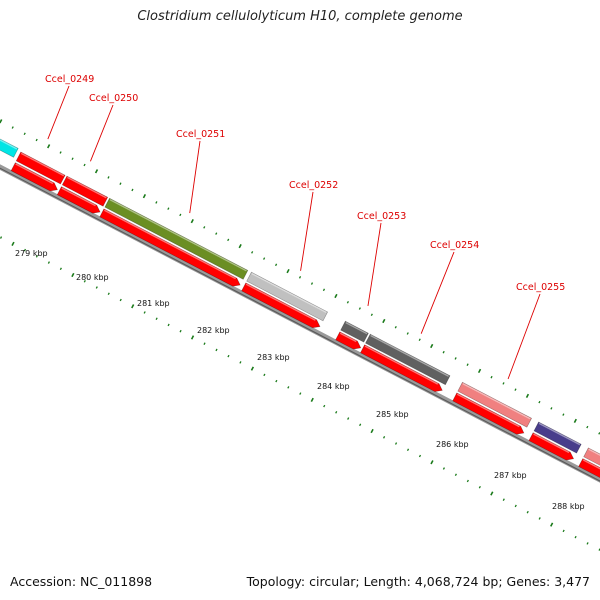 The width and height of the screenshot is (600, 600). What do you see at coordinates (313, 185) in the screenshot?
I see `gene-label: Ccel_0252` at bounding box center [313, 185].